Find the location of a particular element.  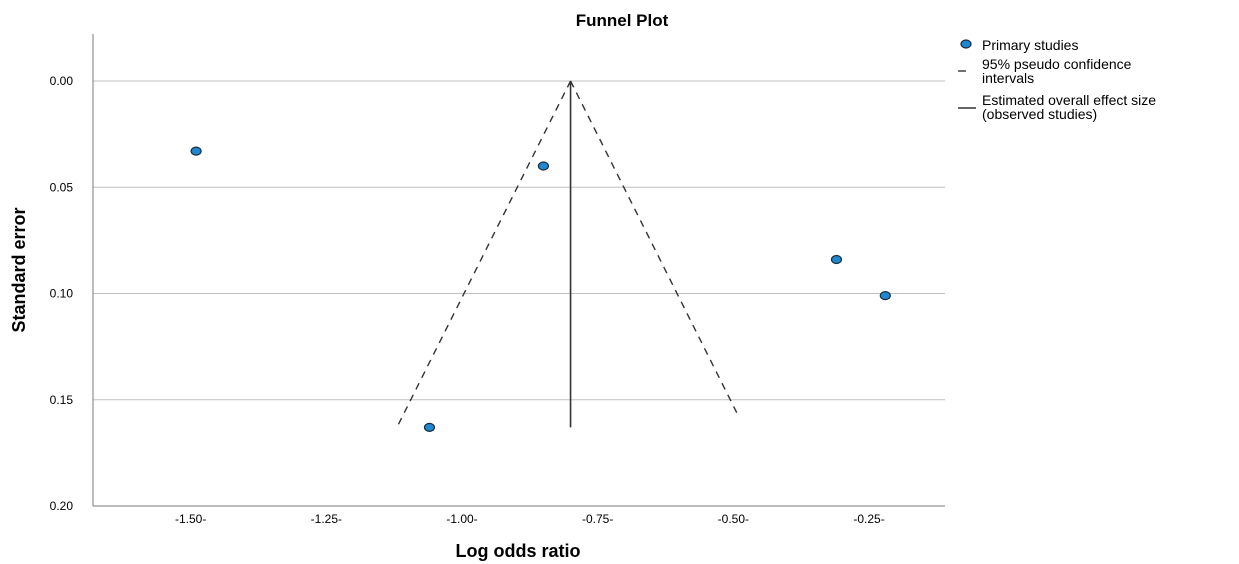

x-tick-label: -0.25- is located at coordinates (868, 519).